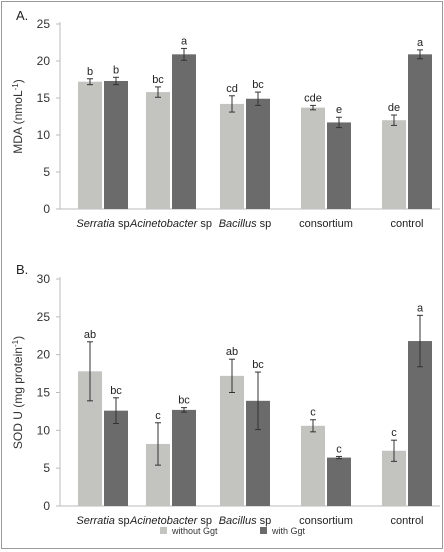  I want to click on legend-label: without Ggt, so click(194, 531).